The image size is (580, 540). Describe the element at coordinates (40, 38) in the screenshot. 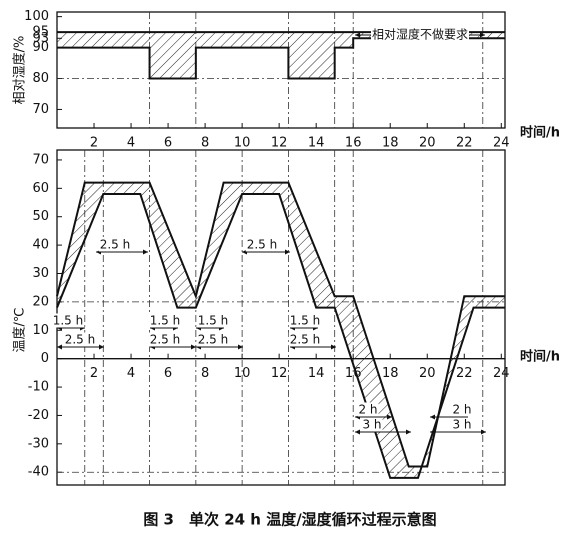

I see `y-tick-label: 93` at that location.